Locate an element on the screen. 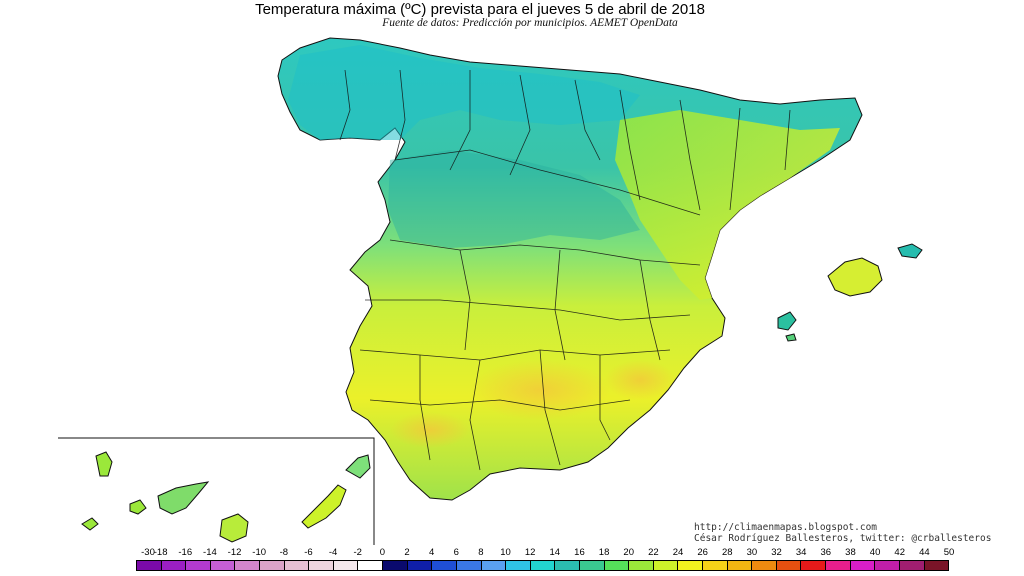 The height and width of the screenshot is (576, 1024). inset-border is located at coordinates (216, 491).